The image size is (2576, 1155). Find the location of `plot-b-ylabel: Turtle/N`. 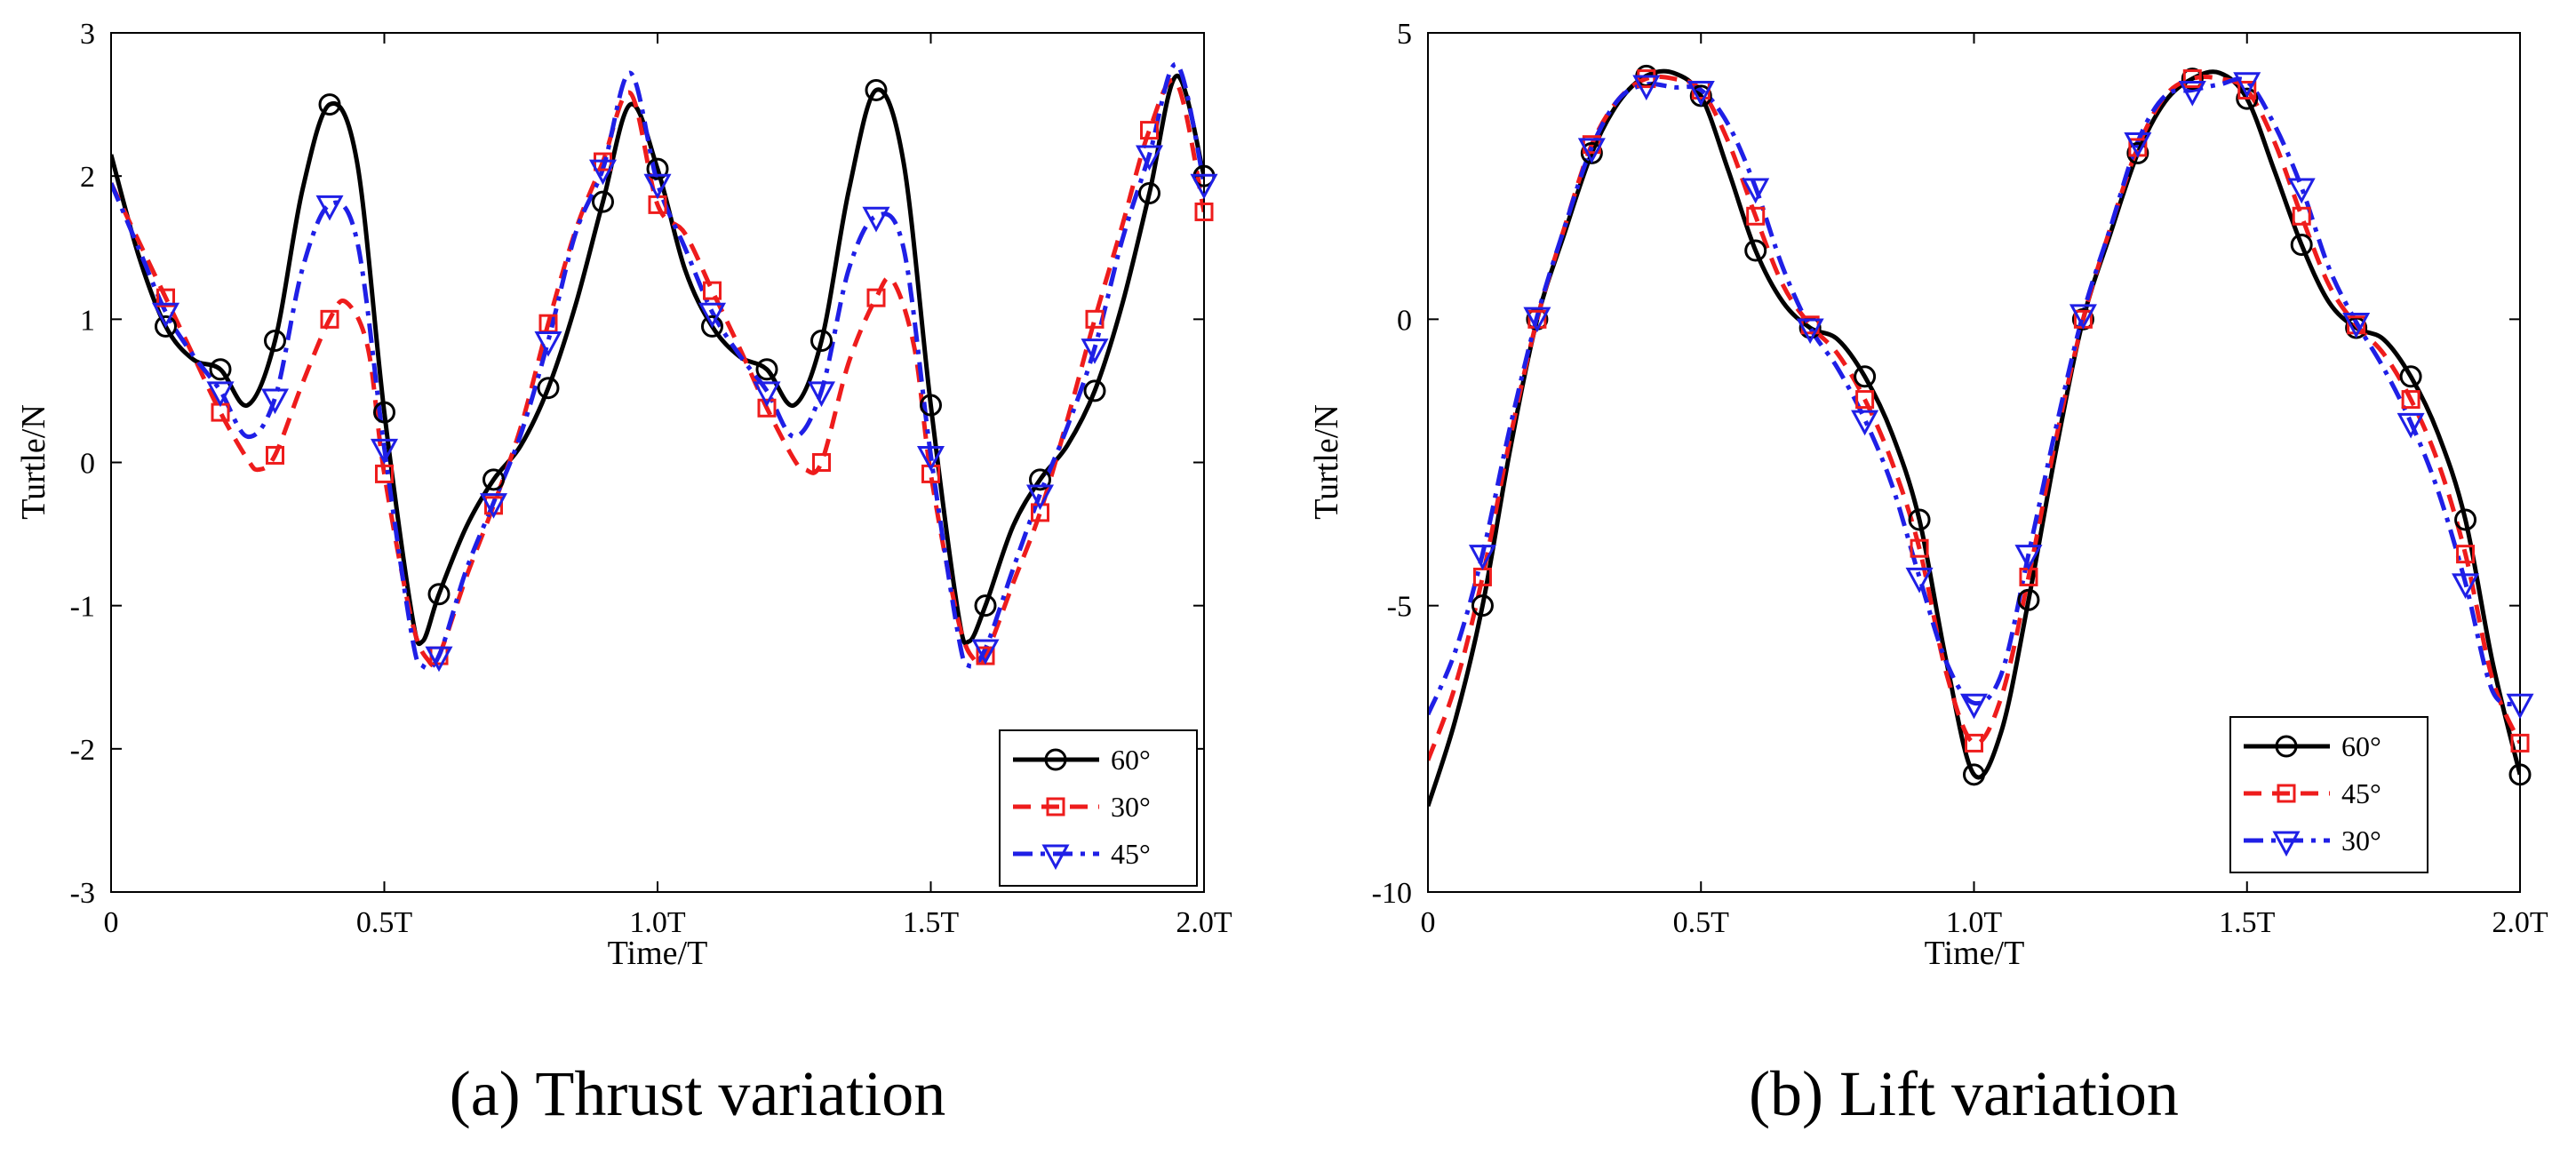

plot-b-ylabel: Turtle/N is located at coordinates (1326, 462).